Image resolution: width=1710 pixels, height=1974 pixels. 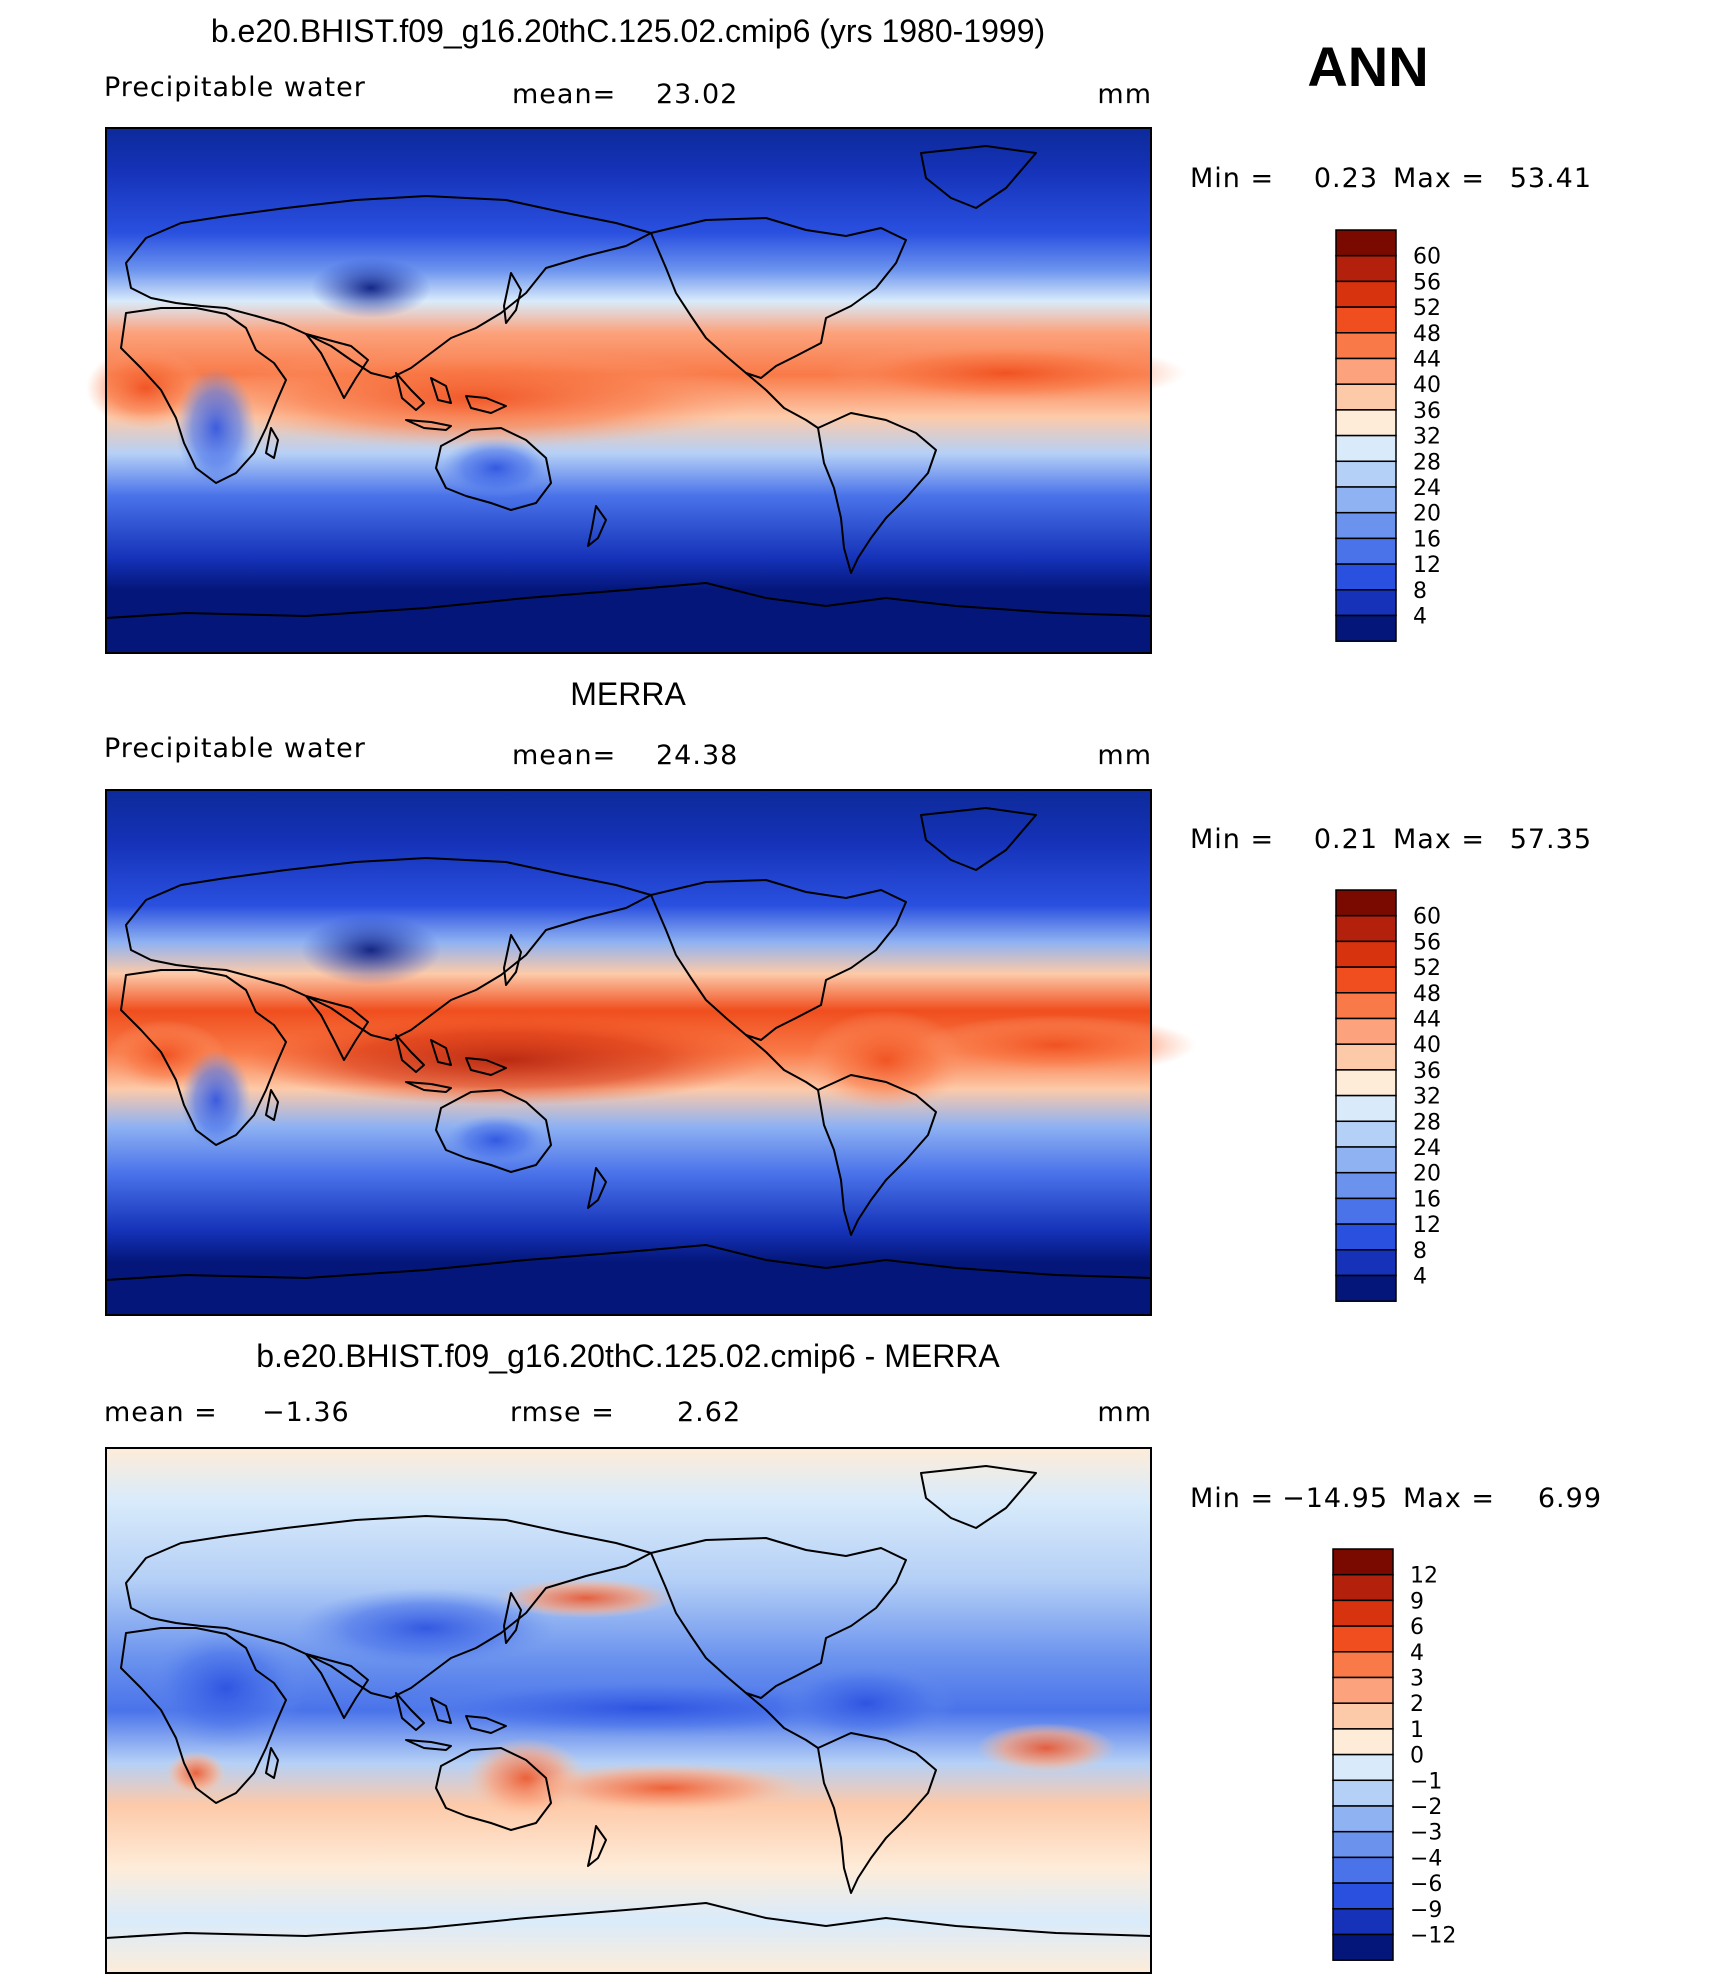 What do you see at coordinates (1426, 1807) in the screenshot?
I see `colorbar-tick-label: −2` at bounding box center [1426, 1807].